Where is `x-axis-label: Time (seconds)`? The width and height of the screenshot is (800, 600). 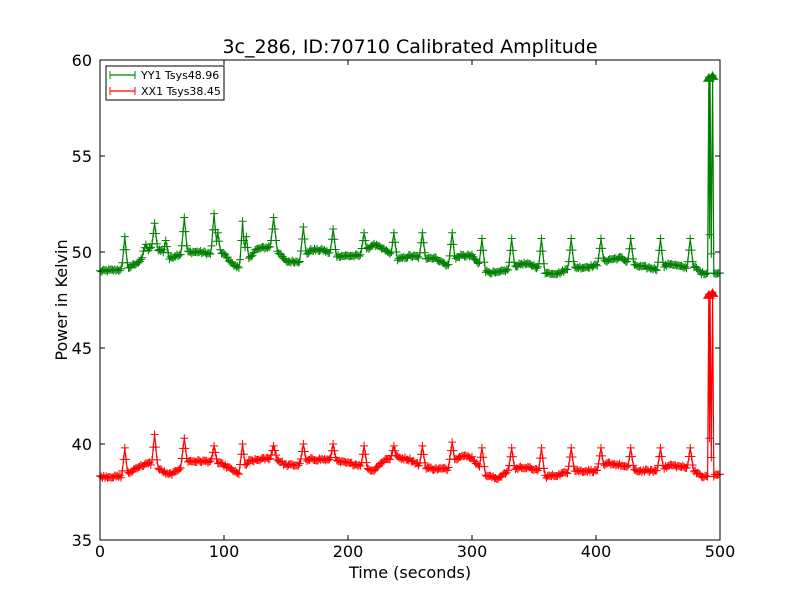 x-axis-label: Time (seconds) is located at coordinates (409, 572).